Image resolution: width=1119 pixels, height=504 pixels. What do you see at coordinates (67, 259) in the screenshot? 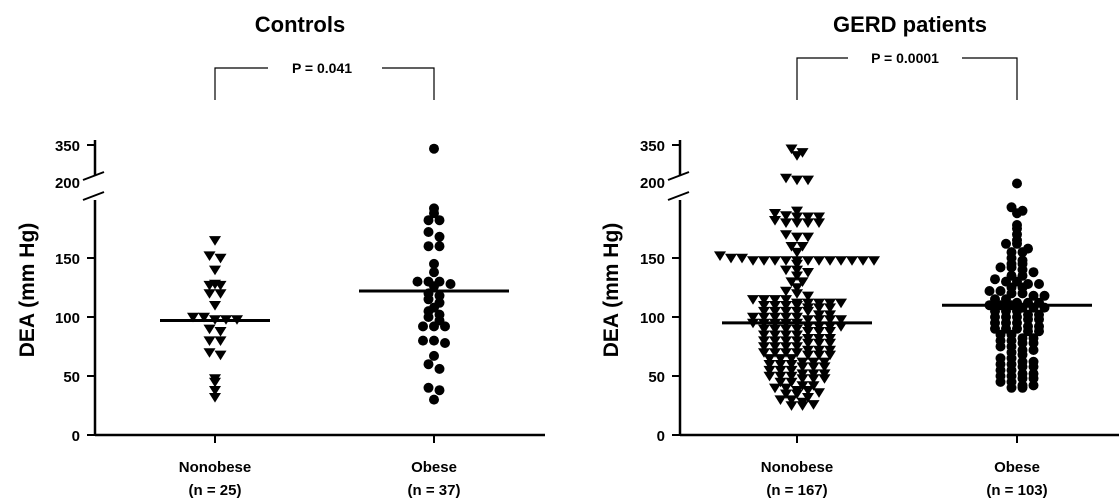
I see `y-tick-label: 150` at bounding box center [67, 259].